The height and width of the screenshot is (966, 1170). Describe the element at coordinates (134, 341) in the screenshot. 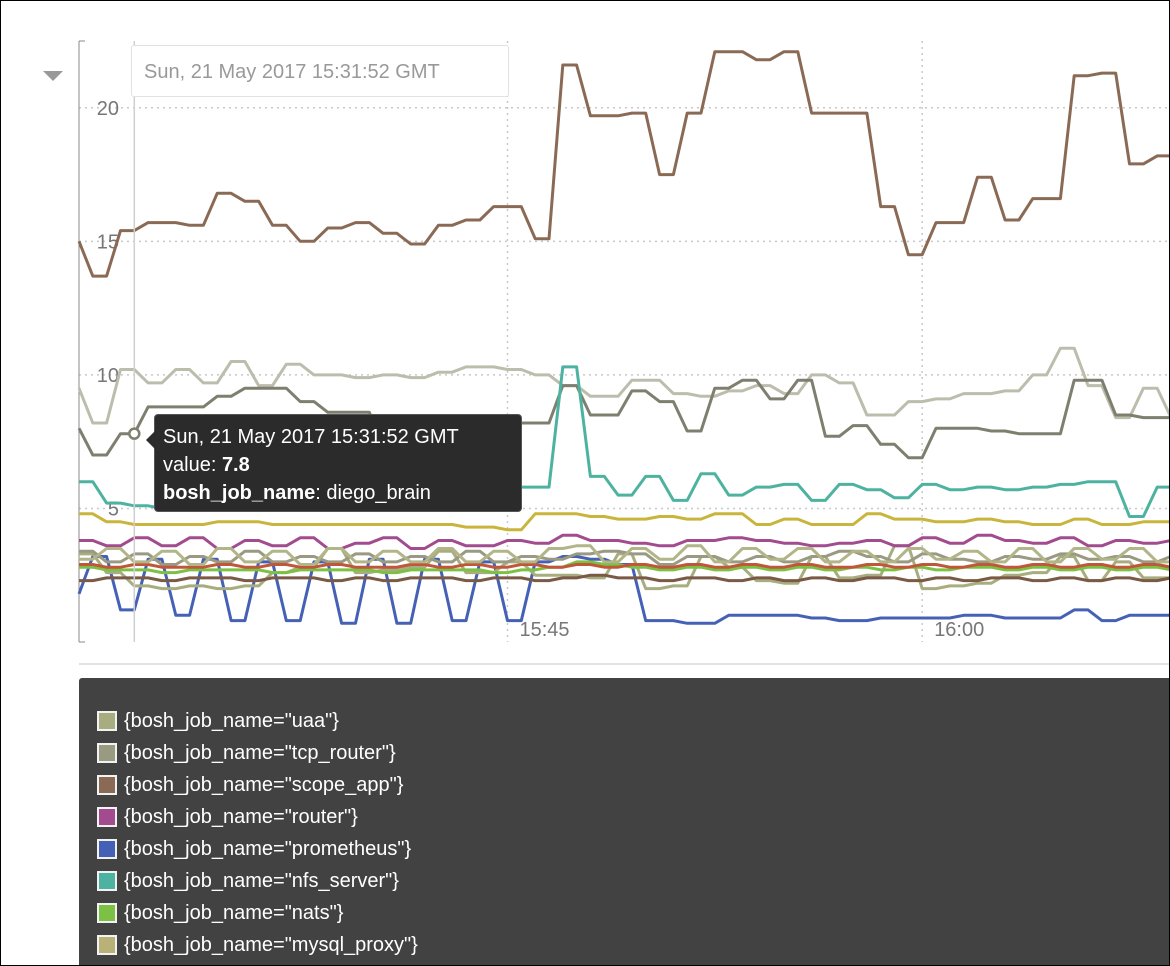

I see `chart-hover` at that location.